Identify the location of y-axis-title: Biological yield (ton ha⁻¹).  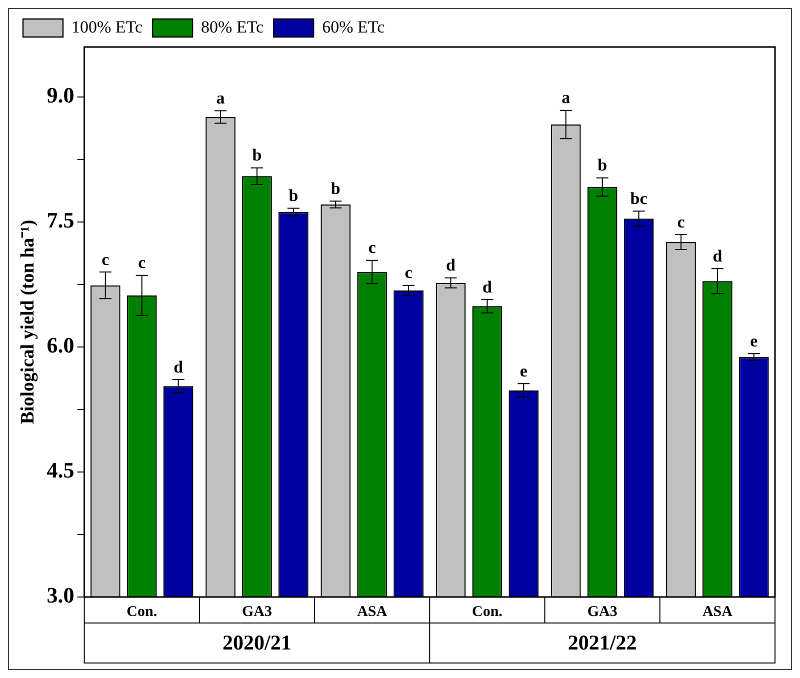
(27, 322).